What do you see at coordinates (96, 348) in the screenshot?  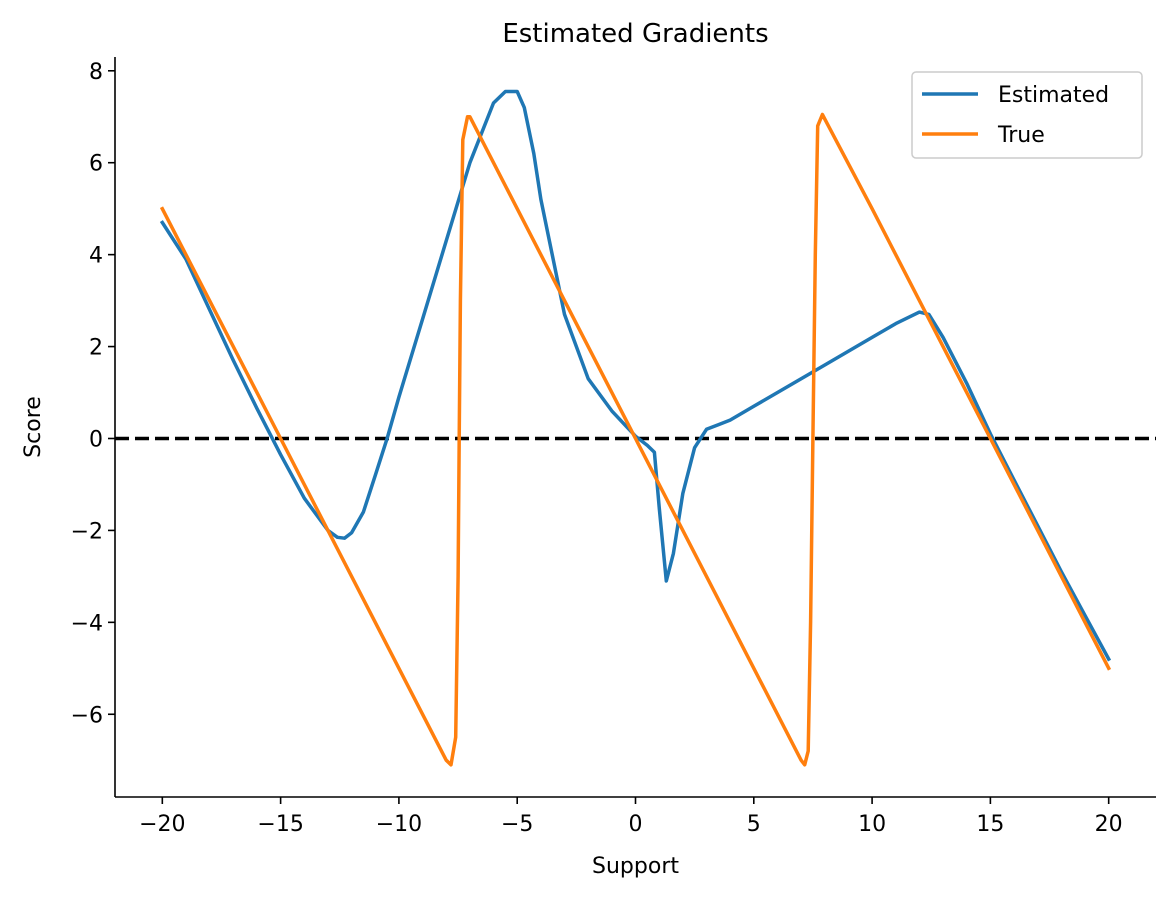 I see `y-tick-label: 2` at bounding box center [96, 348].